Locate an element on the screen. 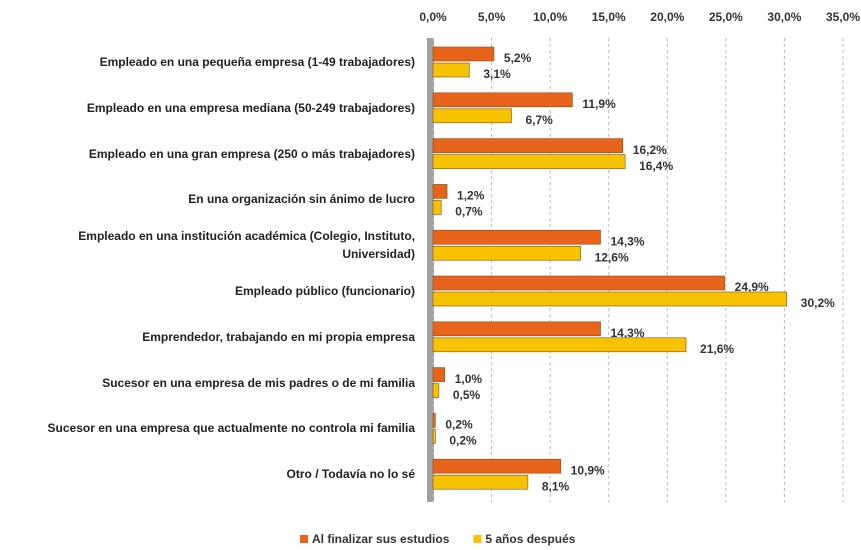 The image size is (861, 550). data-label: 8,1% is located at coordinates (556, 486).